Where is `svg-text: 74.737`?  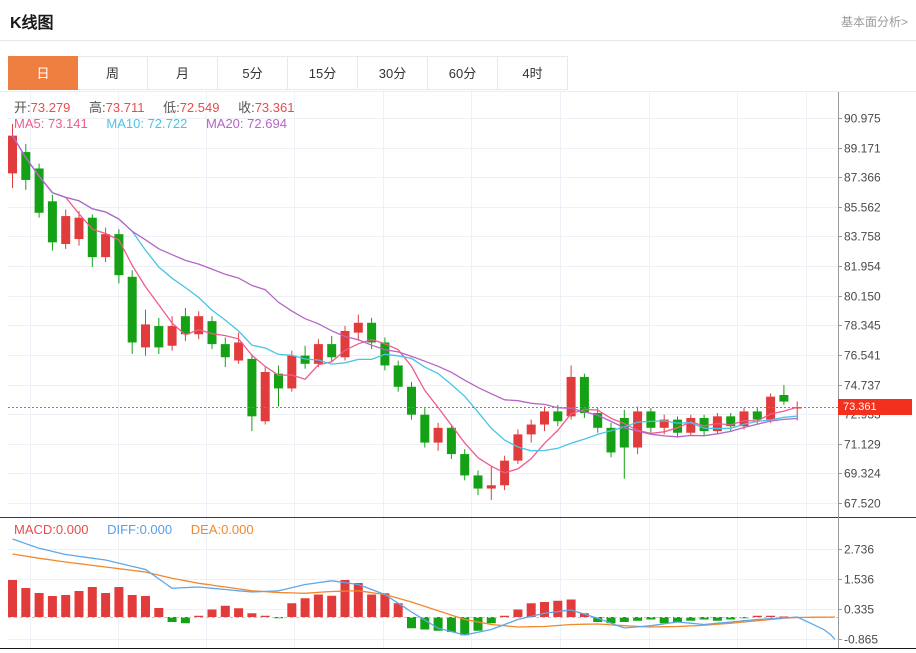
svg-text: 74.737 is located at coordinates (862, 386).